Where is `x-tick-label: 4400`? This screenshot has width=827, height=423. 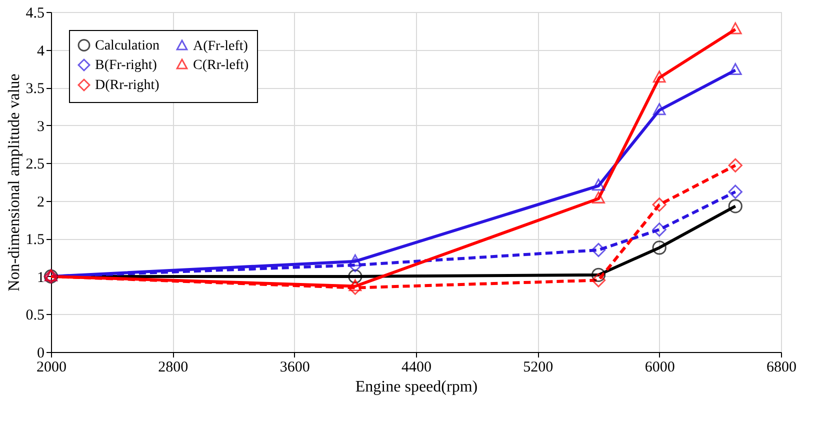 x-tick-label: 4400 is located at coordinates (417, 368).